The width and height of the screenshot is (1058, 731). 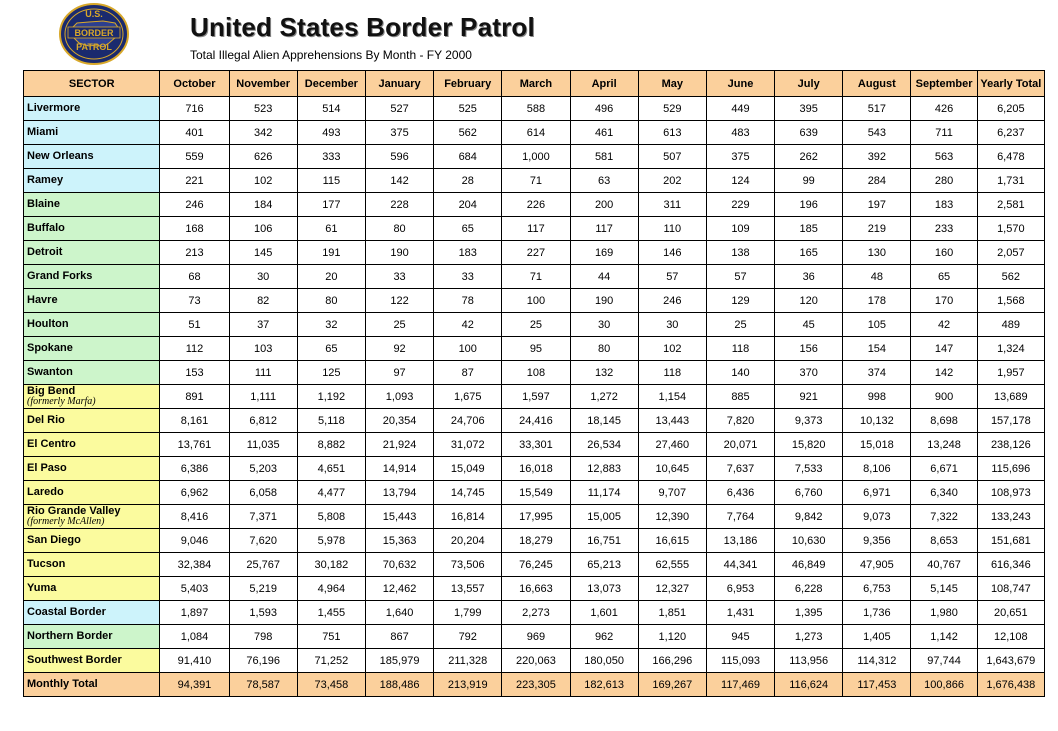 What do you see at coordinates (740, 660) in the screenshot?
I see `value-cell: 115,093` at bounding box center [740, 660].